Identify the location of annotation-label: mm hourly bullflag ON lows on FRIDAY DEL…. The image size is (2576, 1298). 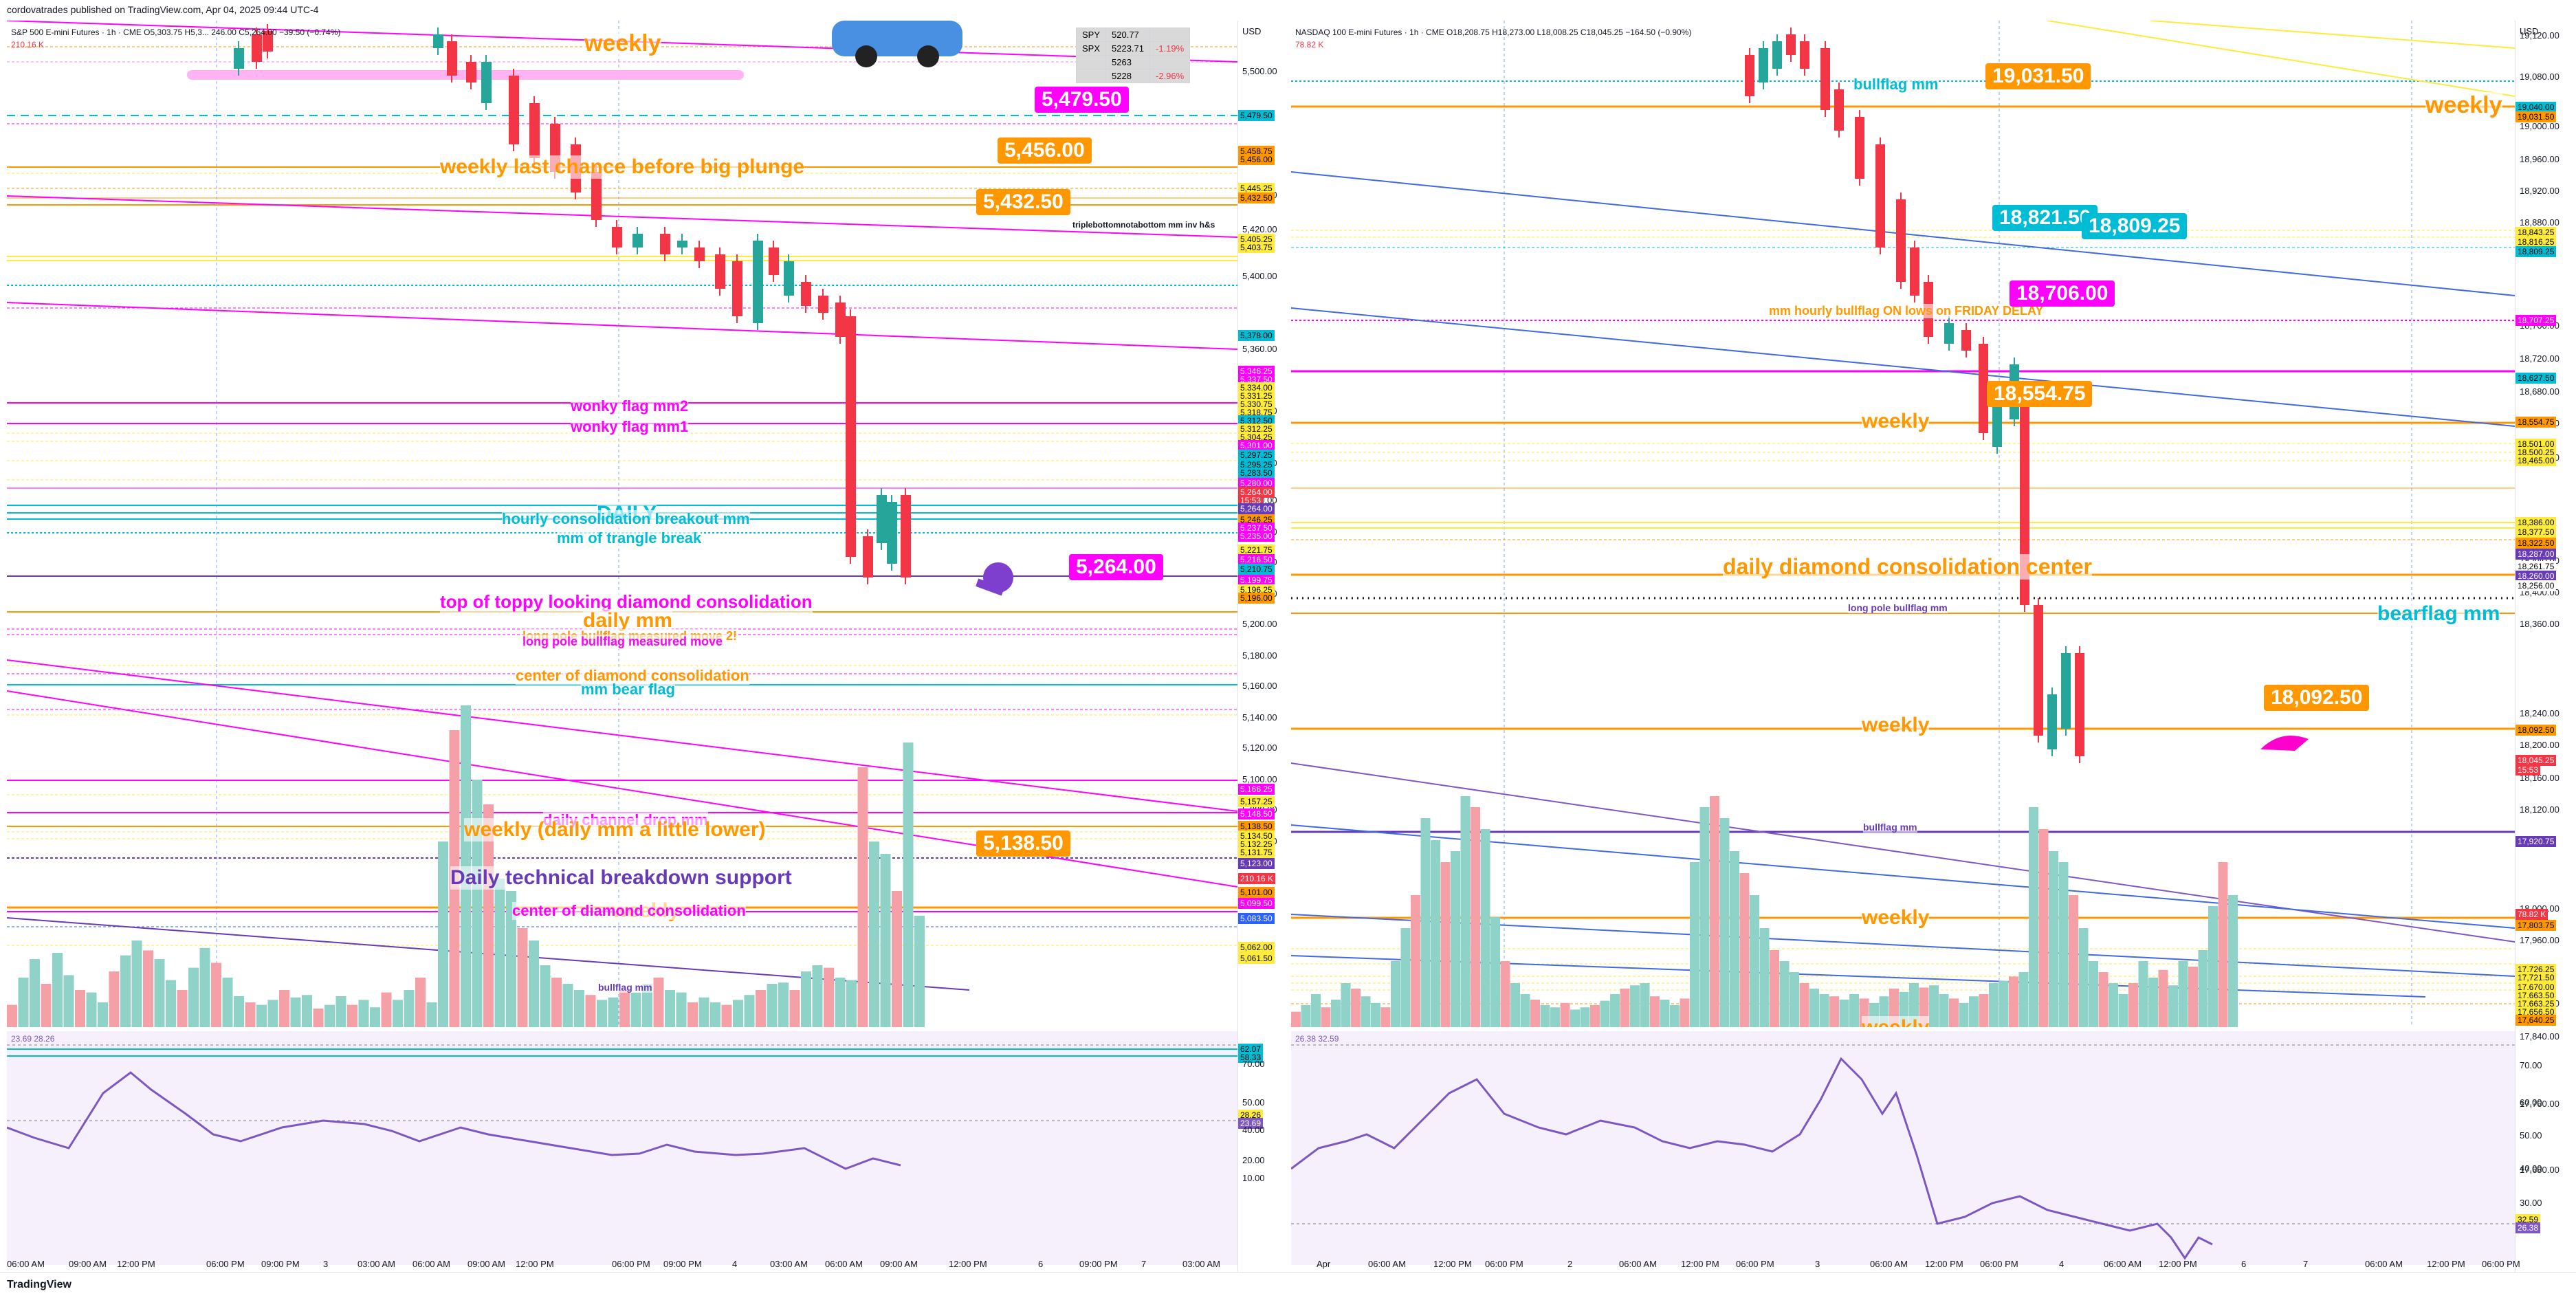
(1906, 311).